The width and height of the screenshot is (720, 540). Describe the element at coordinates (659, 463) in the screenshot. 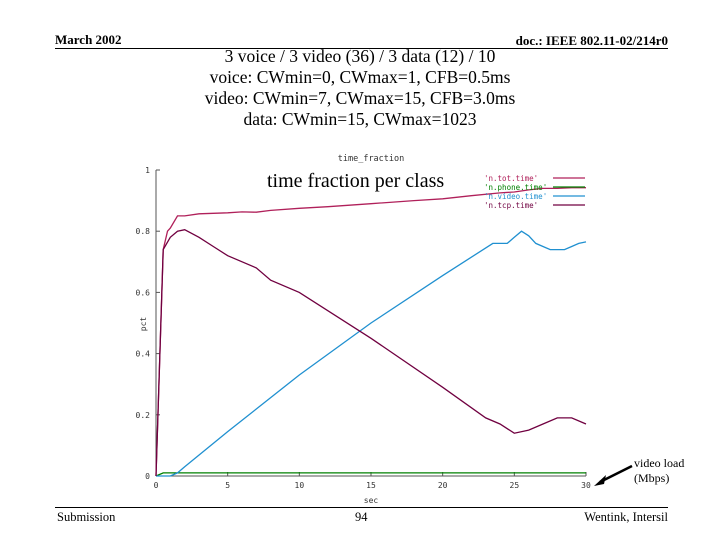

I see `annotation-line-1: video load` at that location.